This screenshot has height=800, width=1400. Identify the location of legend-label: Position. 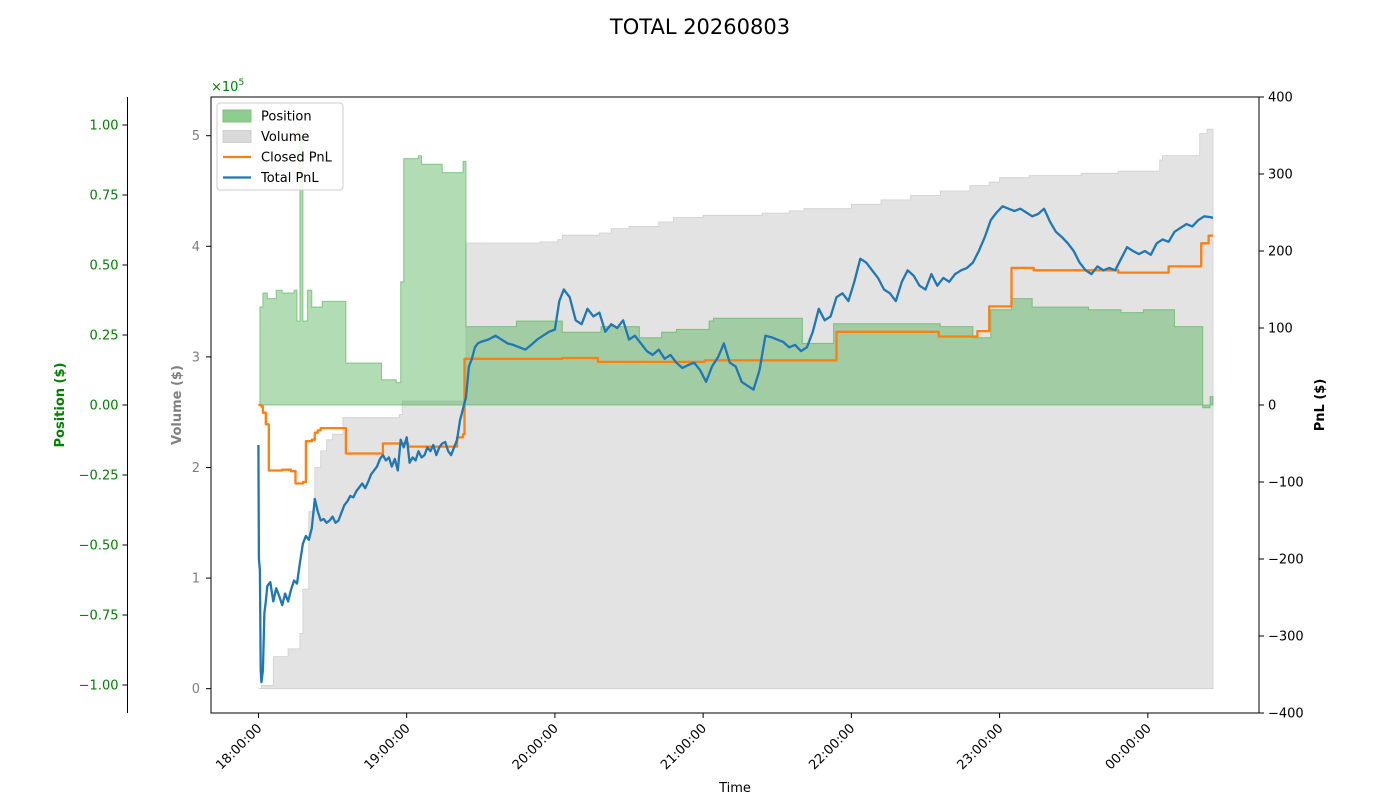
(286, 117).